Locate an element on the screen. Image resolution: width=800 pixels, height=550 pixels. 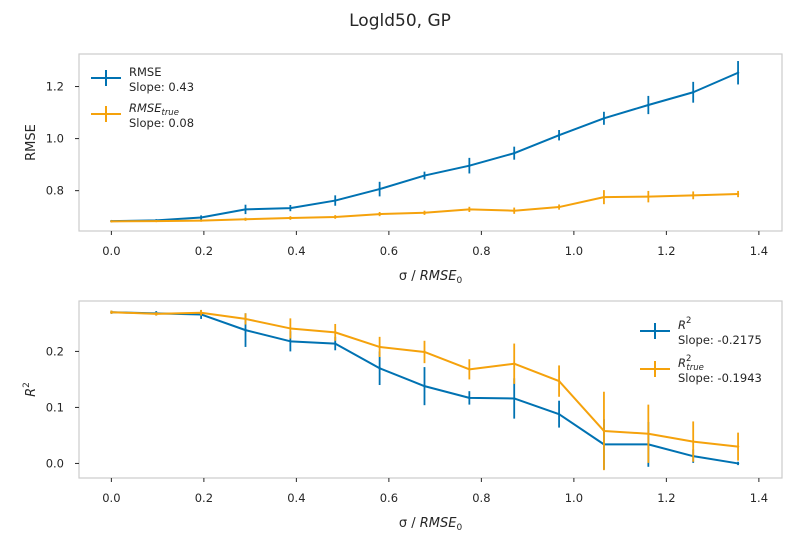
legend-series-name: RMSE is located at coordinates (145, 72).